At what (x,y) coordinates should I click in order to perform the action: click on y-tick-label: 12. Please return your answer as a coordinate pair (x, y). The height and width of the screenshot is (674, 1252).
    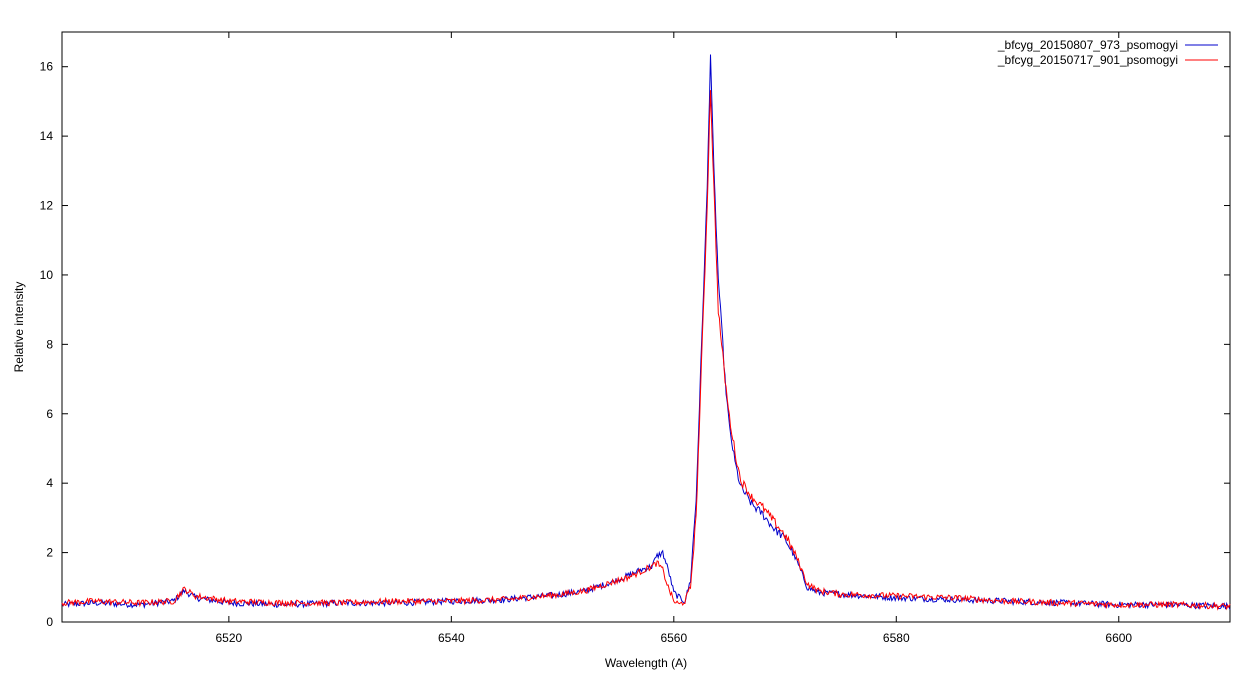
    Looking at the image, I should click on (47, 206).